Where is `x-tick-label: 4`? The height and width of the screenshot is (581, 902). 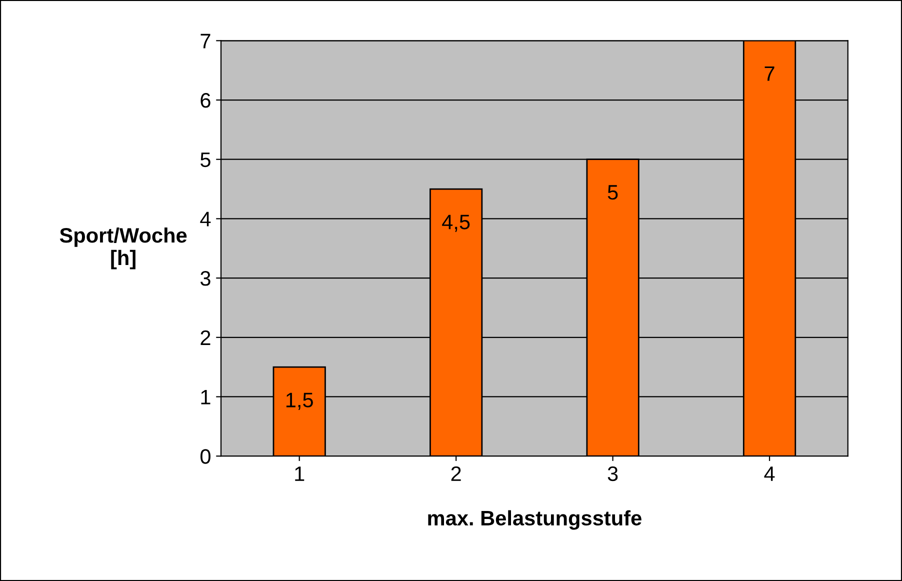 x-tick-label: 4 is located at coordinates (769, 473).